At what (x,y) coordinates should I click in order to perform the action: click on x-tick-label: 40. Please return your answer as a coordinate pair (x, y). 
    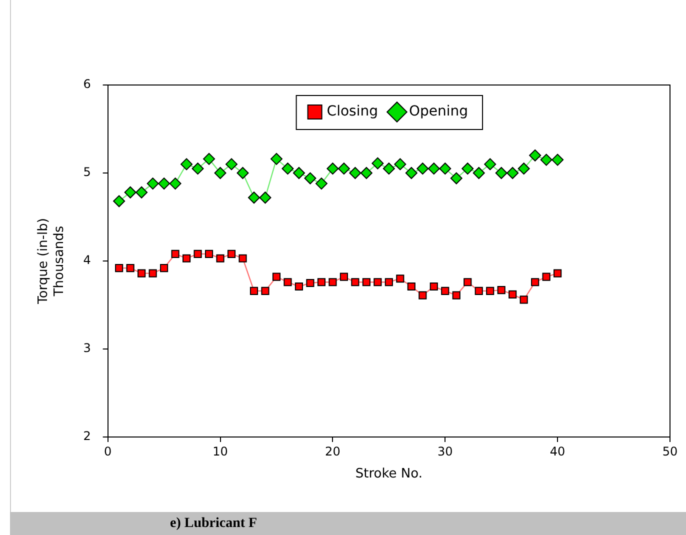
    Looking at the image, I should click on (558, 451).